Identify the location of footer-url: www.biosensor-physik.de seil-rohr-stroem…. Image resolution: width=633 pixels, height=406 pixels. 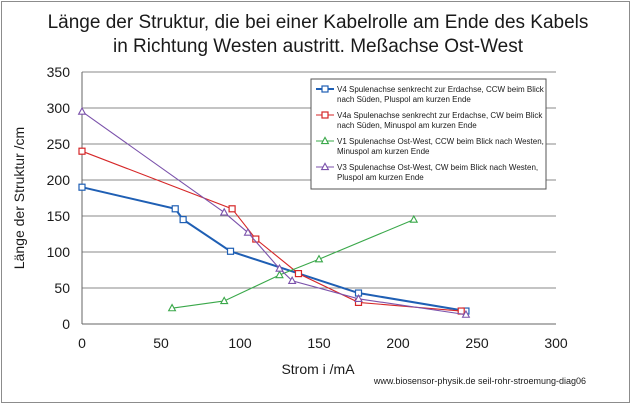
(479, 381).